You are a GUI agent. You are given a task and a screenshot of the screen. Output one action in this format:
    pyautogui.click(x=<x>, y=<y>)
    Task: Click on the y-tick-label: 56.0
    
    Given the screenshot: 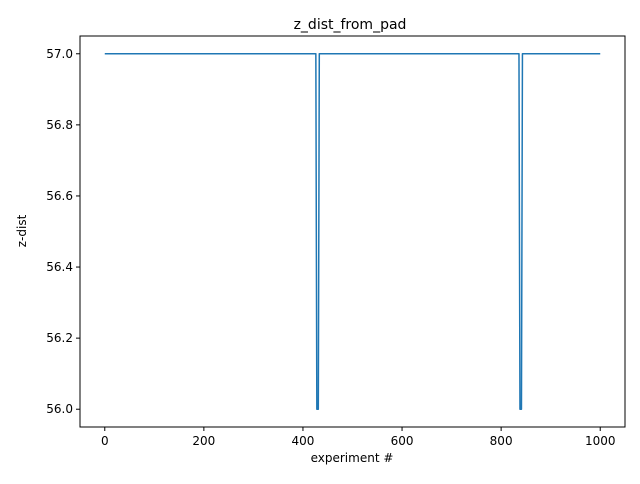 What is the action you would take?
    pyautogui.click(x=59, y=409)
    